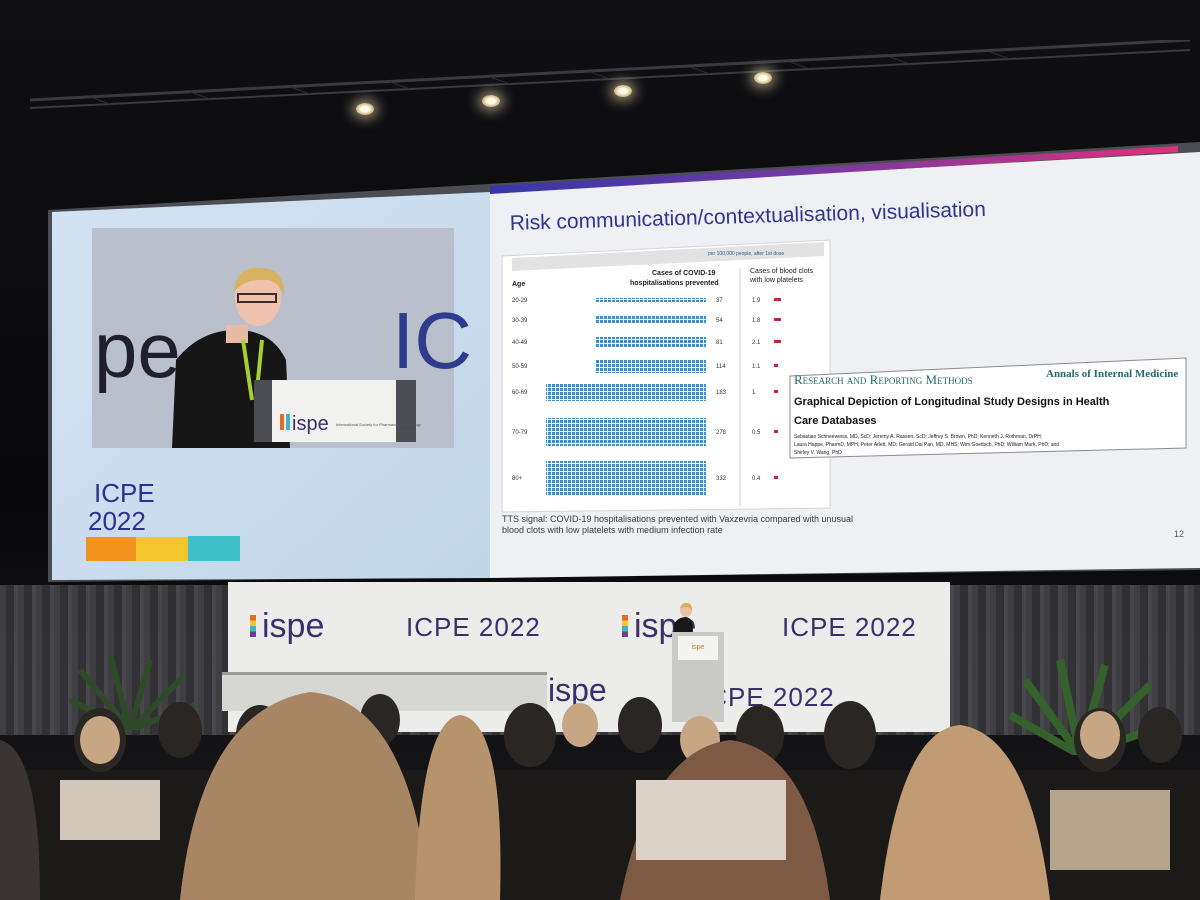 The width and height of the screenshot is (1200, 900). I want to click on hospitalisation-value: 81, so click(719, 343).